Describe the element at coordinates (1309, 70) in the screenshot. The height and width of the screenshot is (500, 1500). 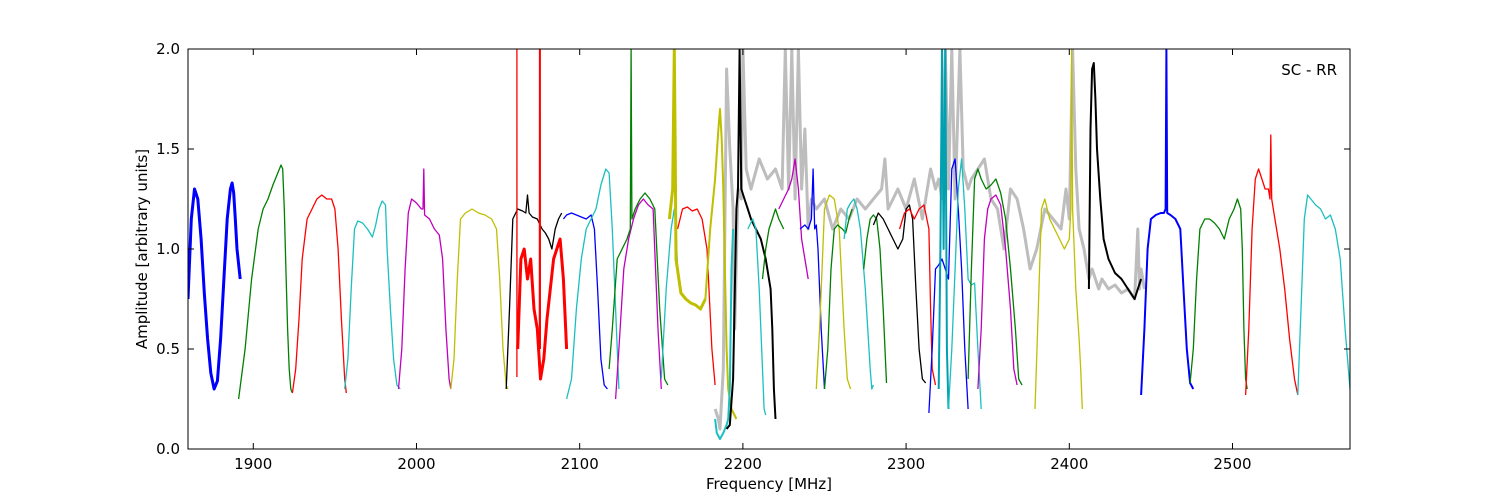
I see `series-annotation: SC - RR` at that location.